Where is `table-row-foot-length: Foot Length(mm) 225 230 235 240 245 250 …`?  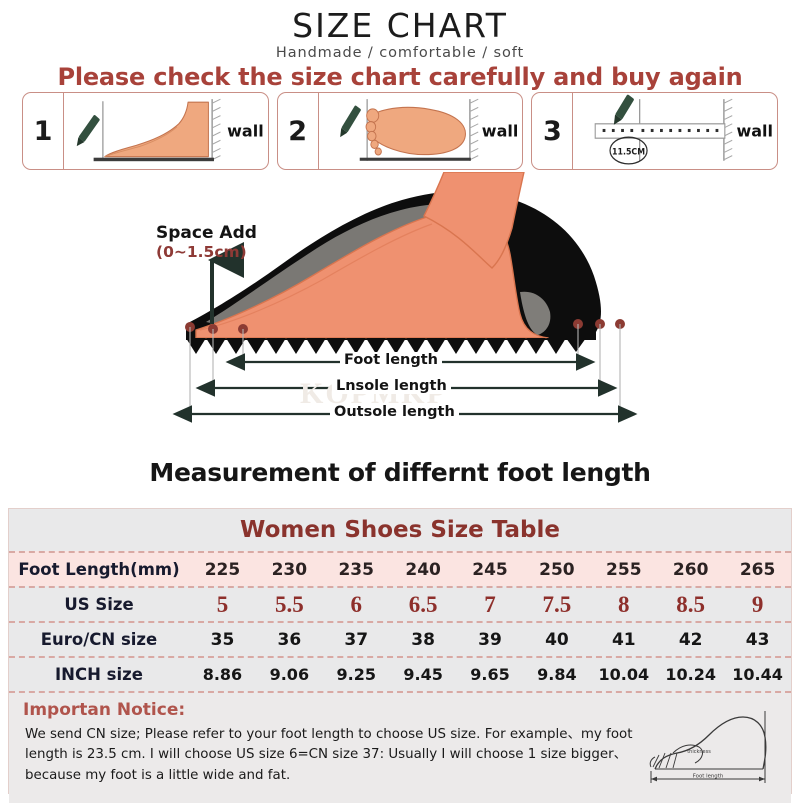
table-row-foot-length: Foot Length(mm) 225 230 235 240 245 250 … is located at coordinates (400, 568).